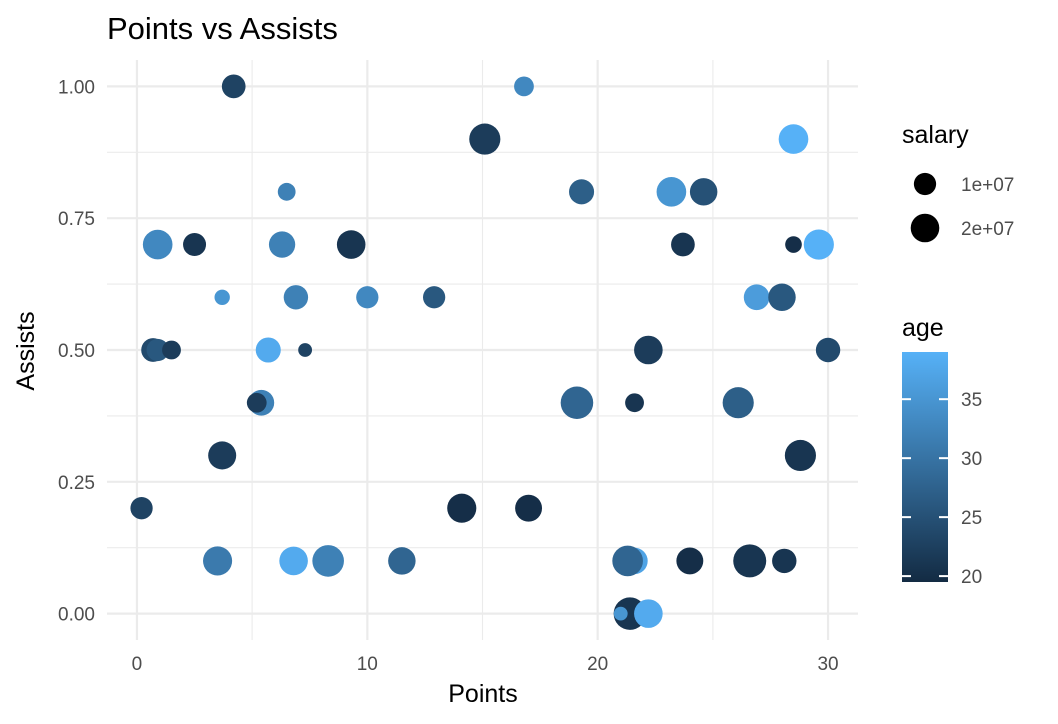 The height and width of the screenshot is (724, 1058). I want to click on y-tick-label: 0.75, so click(76, 219).